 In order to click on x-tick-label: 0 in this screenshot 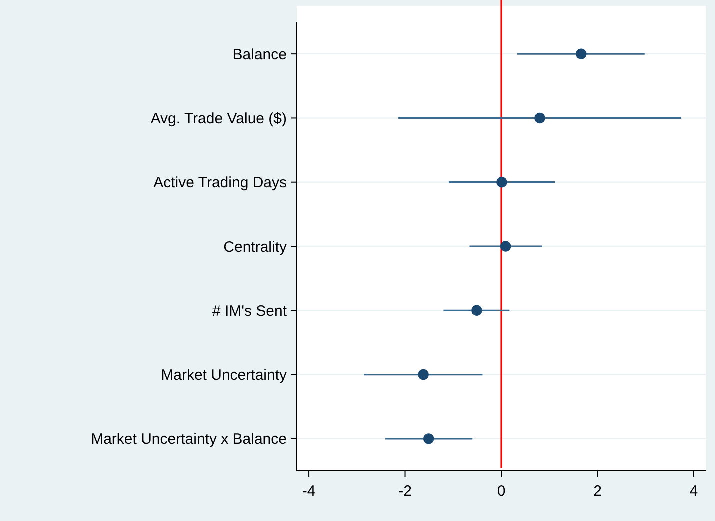, I will do `click(501, 491)`.